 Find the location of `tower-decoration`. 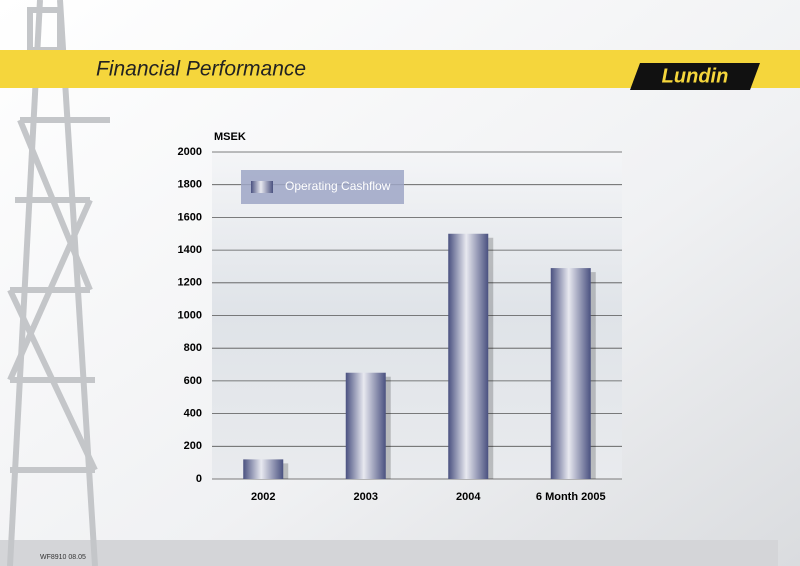

tower-decoration is located at coordinates (58, 283).